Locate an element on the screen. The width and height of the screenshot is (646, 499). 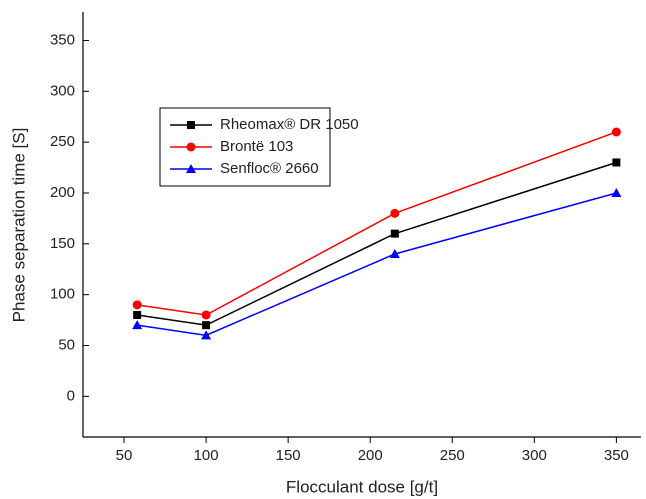
x-axis-label: Flocculant dose [g/t] is located at coordinates (362, 486).